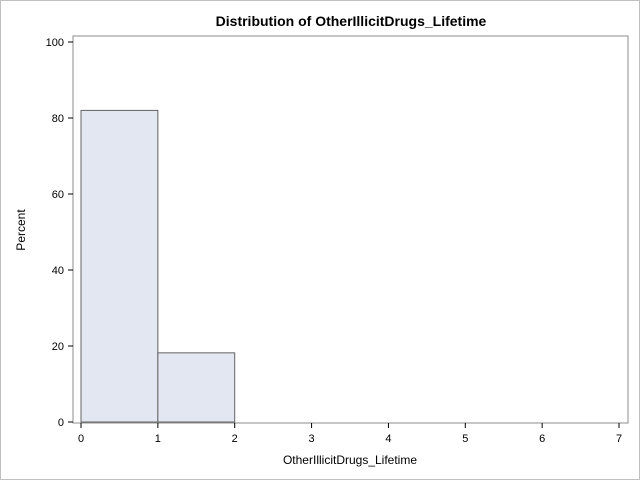  What do you see at coordinates (58, 119) in the screenshot?
I see `y-tick-label-4: 80` at bounding box center [58, 119].